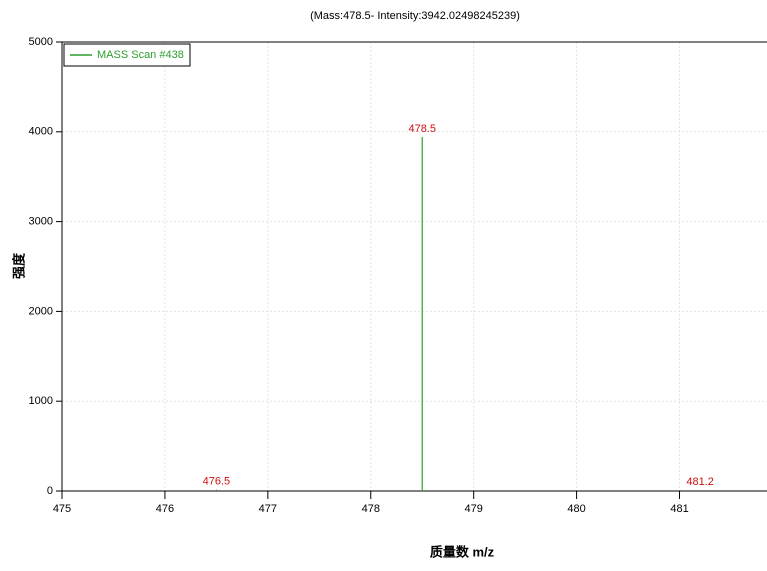  Describe the element at coordinates (679, 509) in the screenshot. I see `x-tick-label: 481` at that location.